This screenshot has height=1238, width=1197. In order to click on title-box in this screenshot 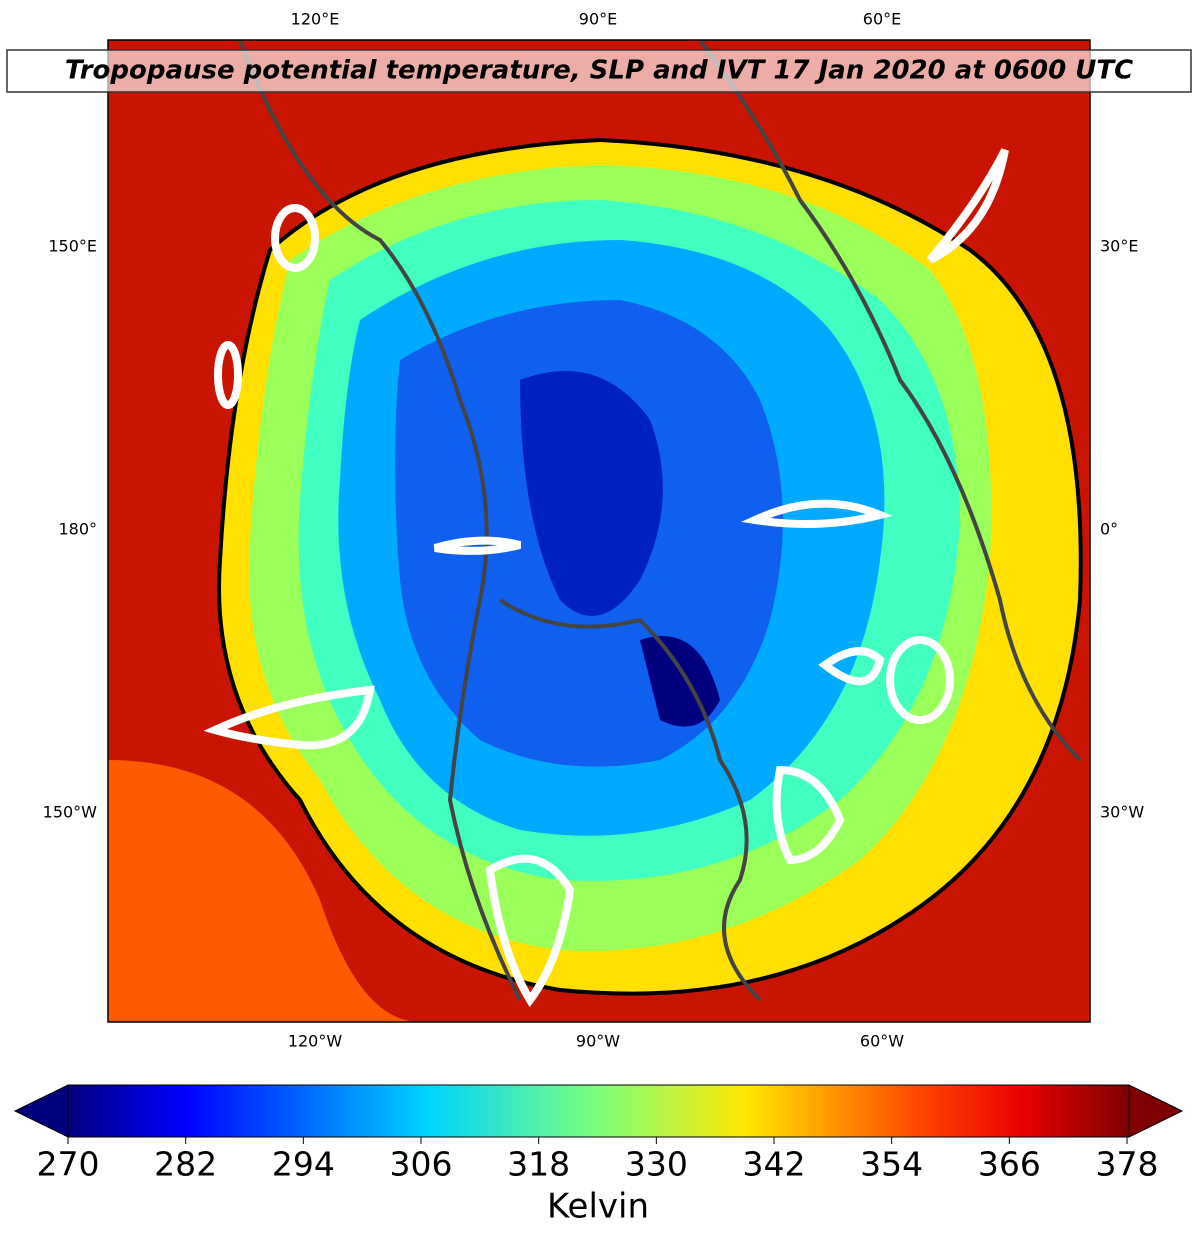, I will do `click(599, 71)`.